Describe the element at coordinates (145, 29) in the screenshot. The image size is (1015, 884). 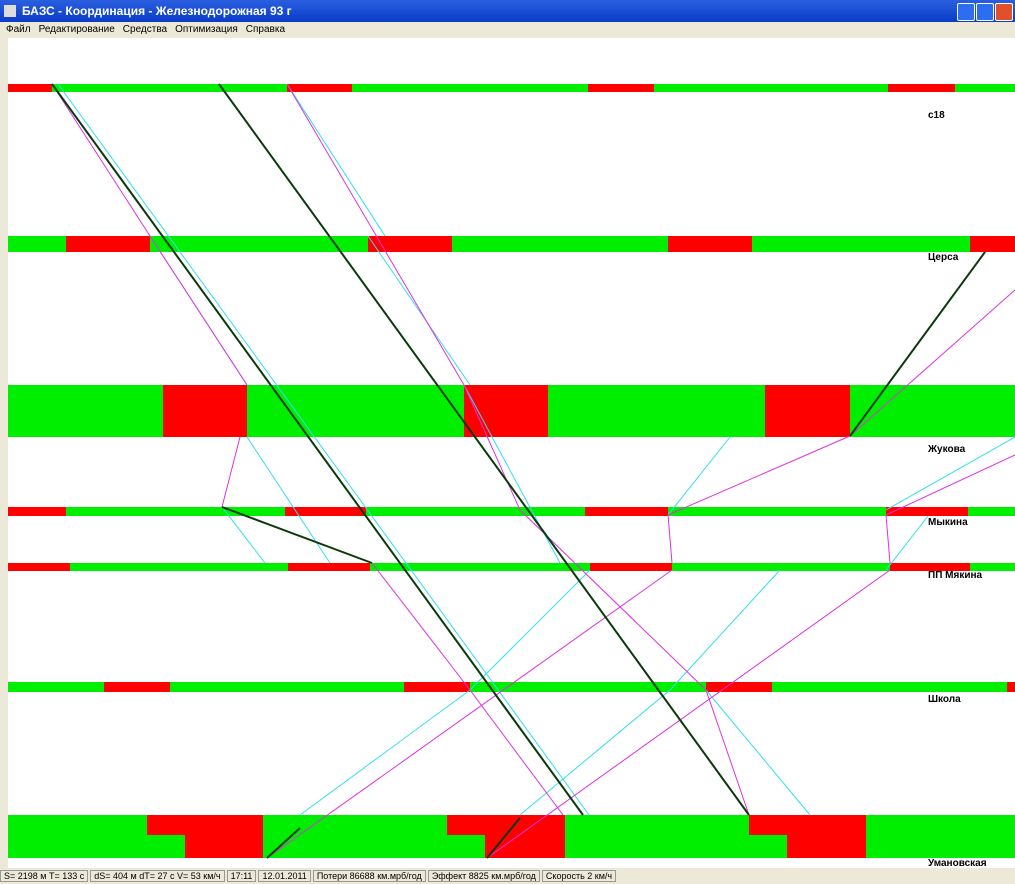
I see `menu-item: Средства` at that location.